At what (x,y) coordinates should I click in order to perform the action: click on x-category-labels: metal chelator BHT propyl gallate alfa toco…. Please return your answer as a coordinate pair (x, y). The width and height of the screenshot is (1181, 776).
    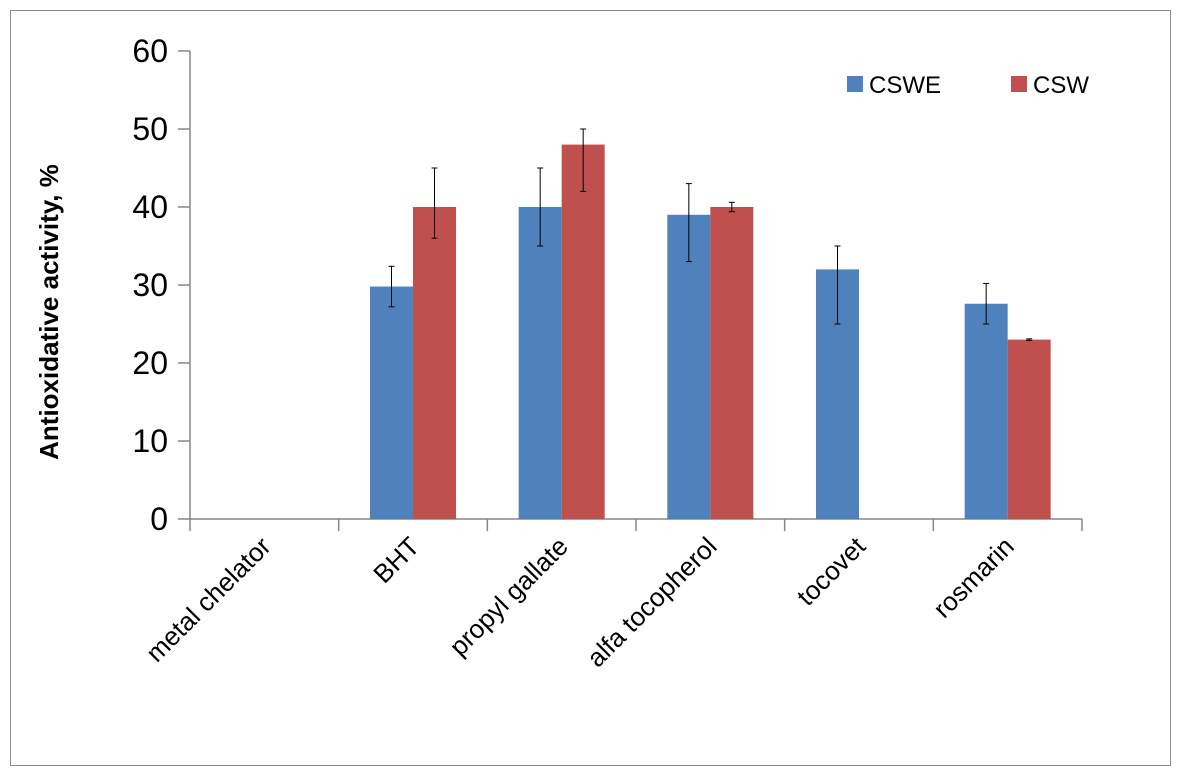
    Looking at the image, I should click on (580, 601).